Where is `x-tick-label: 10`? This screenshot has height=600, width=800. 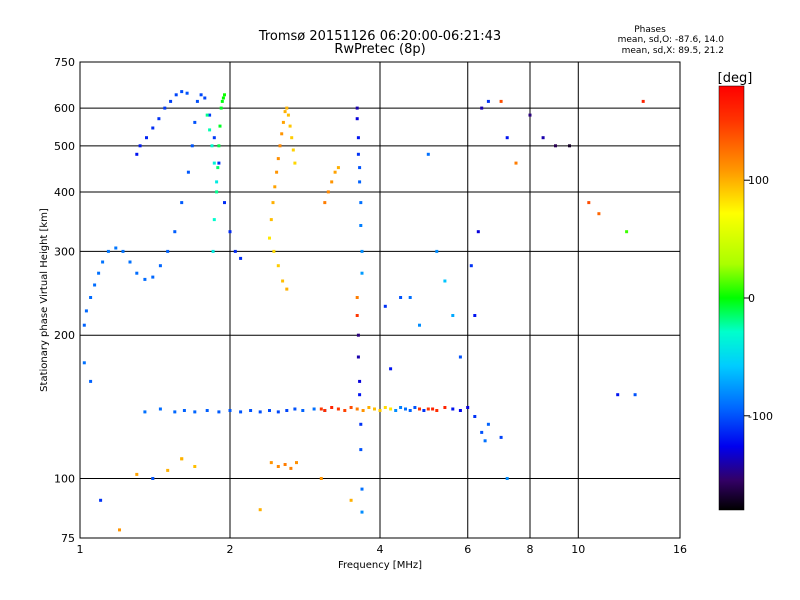 x-tick-label: 10 is located at coordinates (578, 549).